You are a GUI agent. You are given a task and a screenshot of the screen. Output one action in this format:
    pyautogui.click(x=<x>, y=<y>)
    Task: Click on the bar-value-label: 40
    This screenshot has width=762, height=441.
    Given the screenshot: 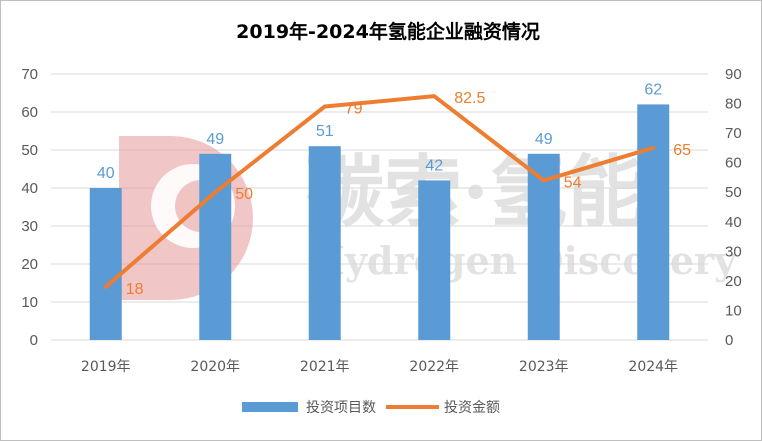 What is the action you would take?
    pyautogui.click(x=106, y=173)
    